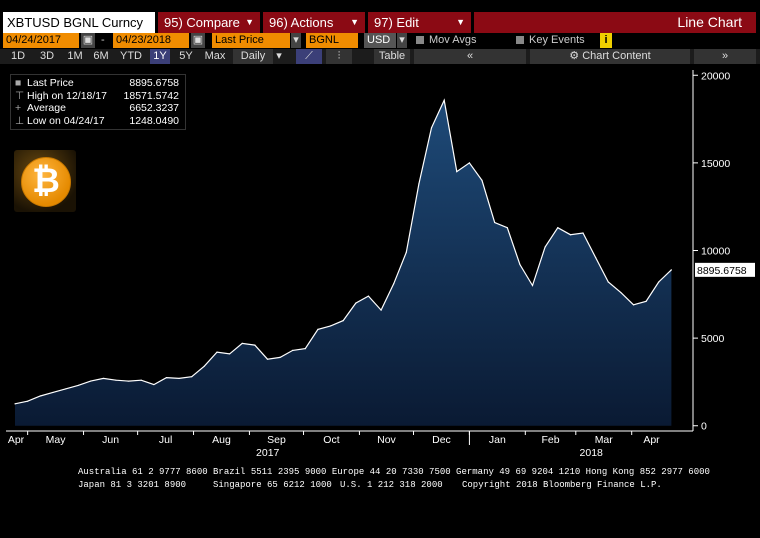 This screenshot has height=538, width=760. I want to click on y-tick-label-5000: 5000, so click(713, 339).